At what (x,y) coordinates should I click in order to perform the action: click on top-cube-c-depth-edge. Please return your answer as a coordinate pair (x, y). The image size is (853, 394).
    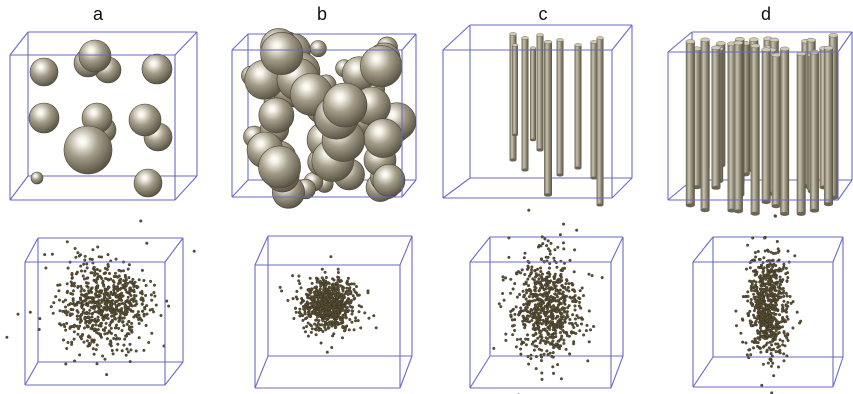
    Looking at the image, I should click on (622, 188).